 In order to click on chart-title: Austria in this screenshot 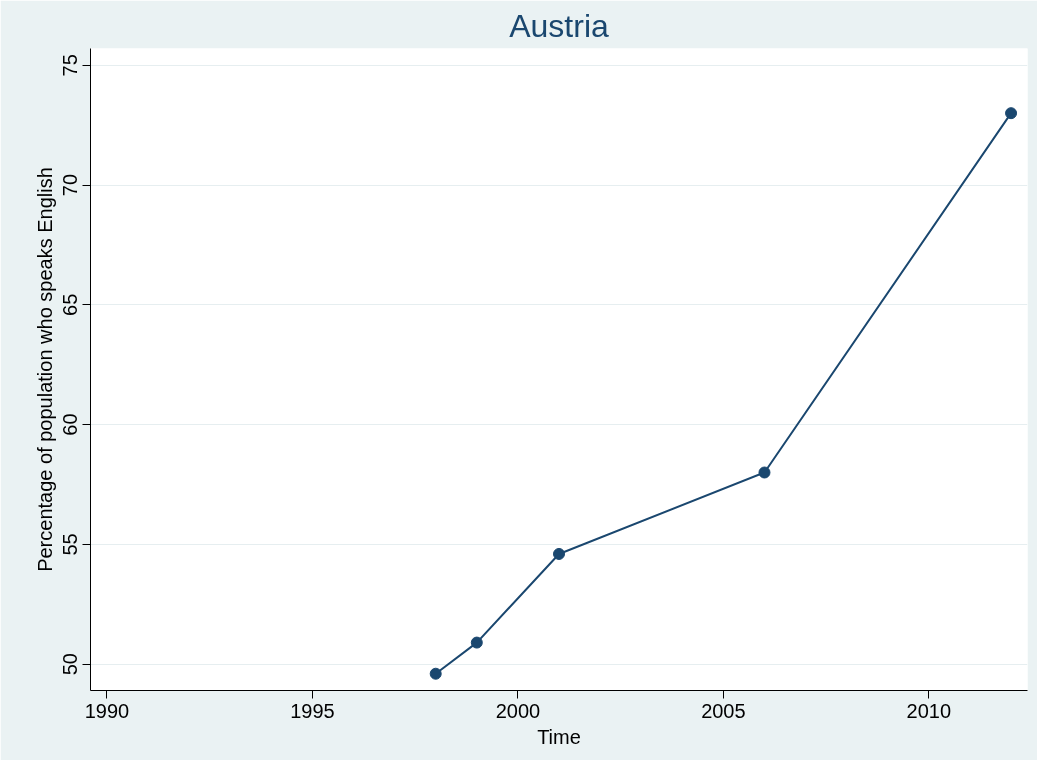, I will do `click(559, 25)`.